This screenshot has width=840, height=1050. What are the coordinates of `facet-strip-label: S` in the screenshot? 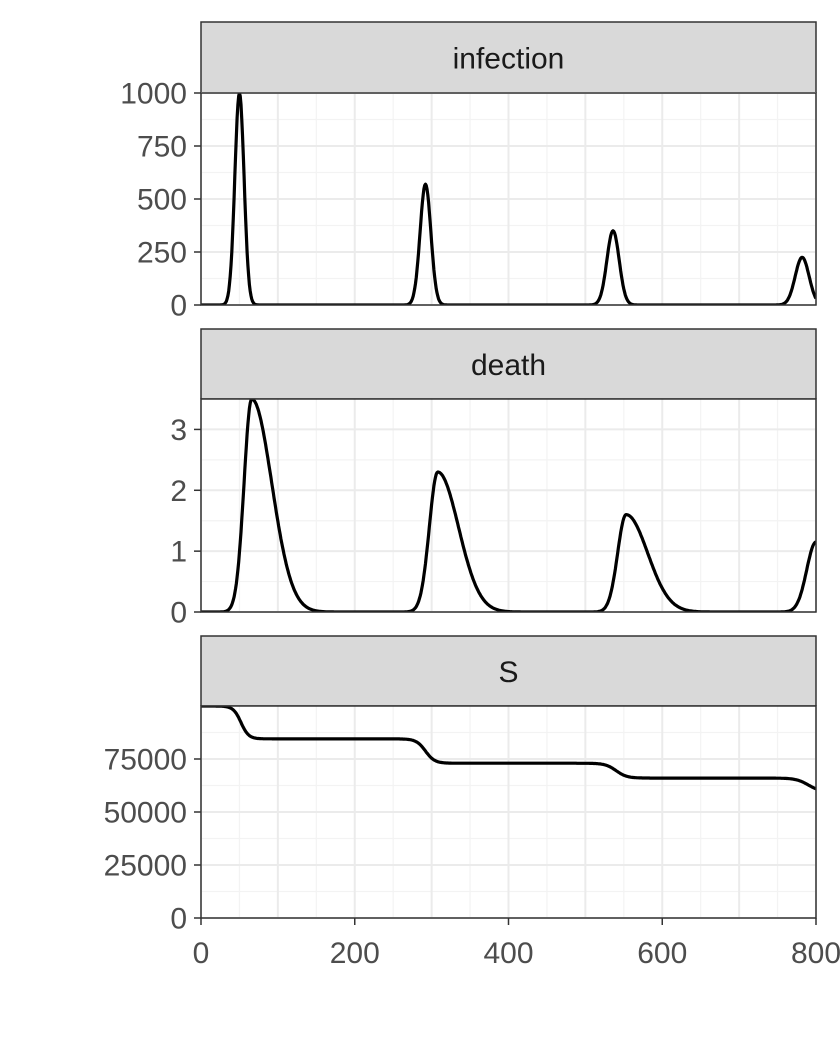 It's located at (508, 672).